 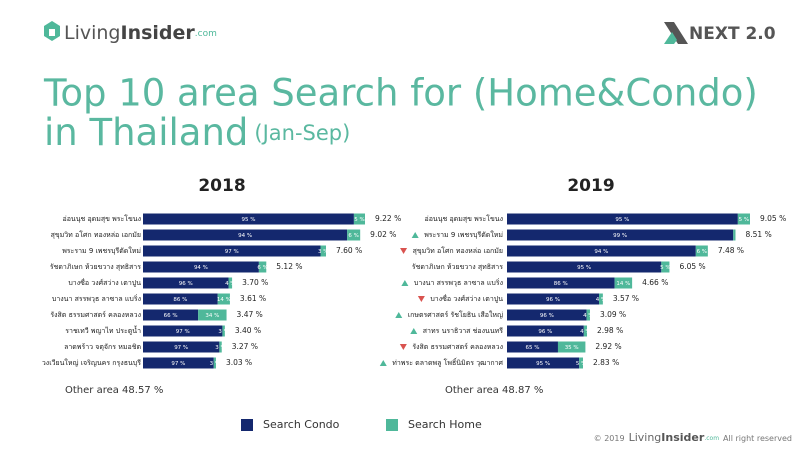 I want to click on legend-label: Search Home, so click(x=445, y=424).